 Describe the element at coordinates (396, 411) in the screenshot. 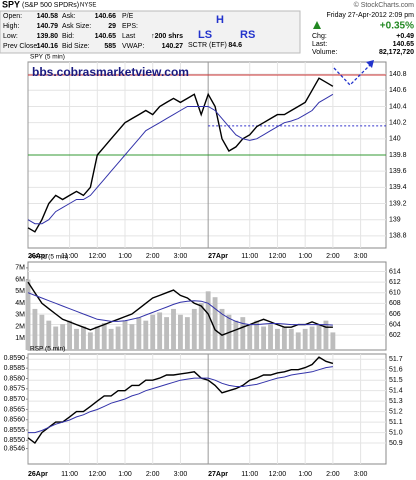

I see `y-tick-label: 51.2` at that location.